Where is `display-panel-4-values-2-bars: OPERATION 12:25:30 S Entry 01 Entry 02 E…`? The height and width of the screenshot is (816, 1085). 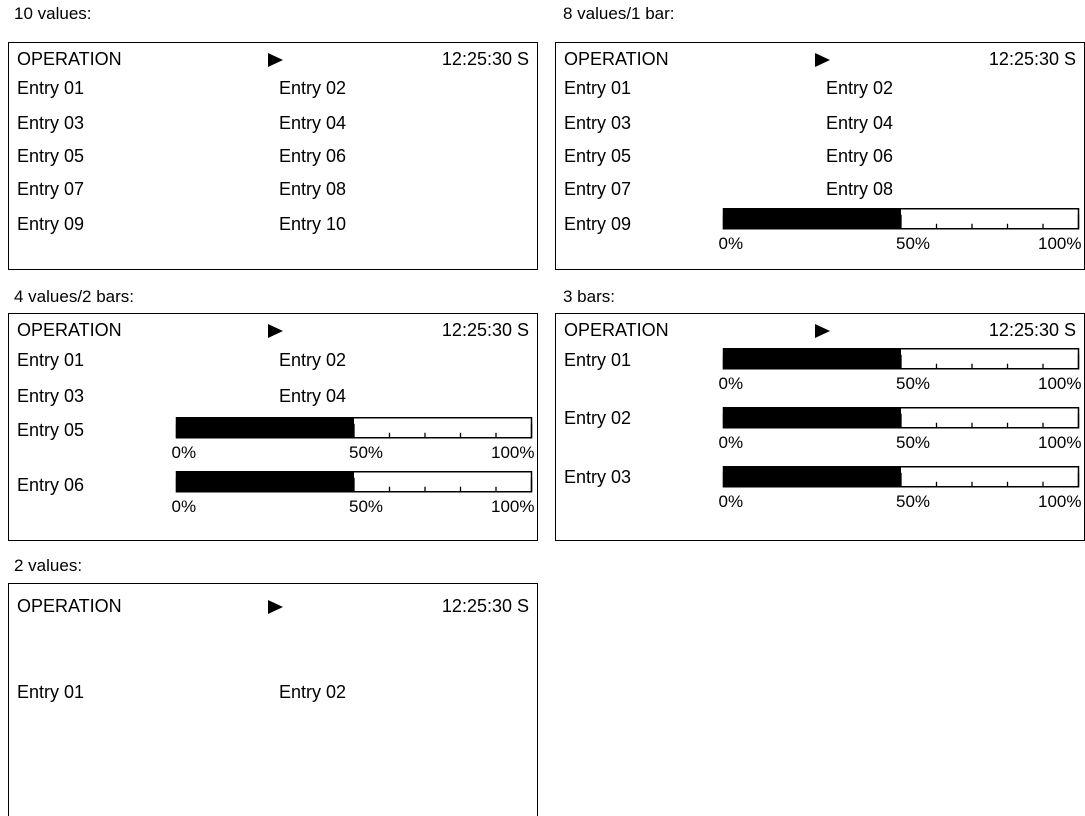
display-panel-4-values-2-bars: OPERATION 12:25:30 S Entry 01 Entry 02 E… is located at coordinates (273, 427).